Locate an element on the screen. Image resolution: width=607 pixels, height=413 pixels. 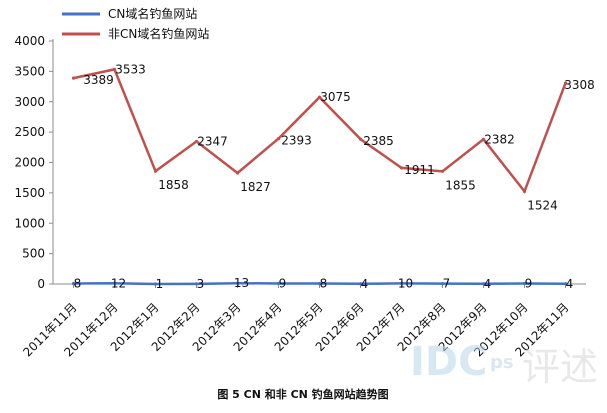
y-tick-label: 500 is located at coordinates (33, 254).